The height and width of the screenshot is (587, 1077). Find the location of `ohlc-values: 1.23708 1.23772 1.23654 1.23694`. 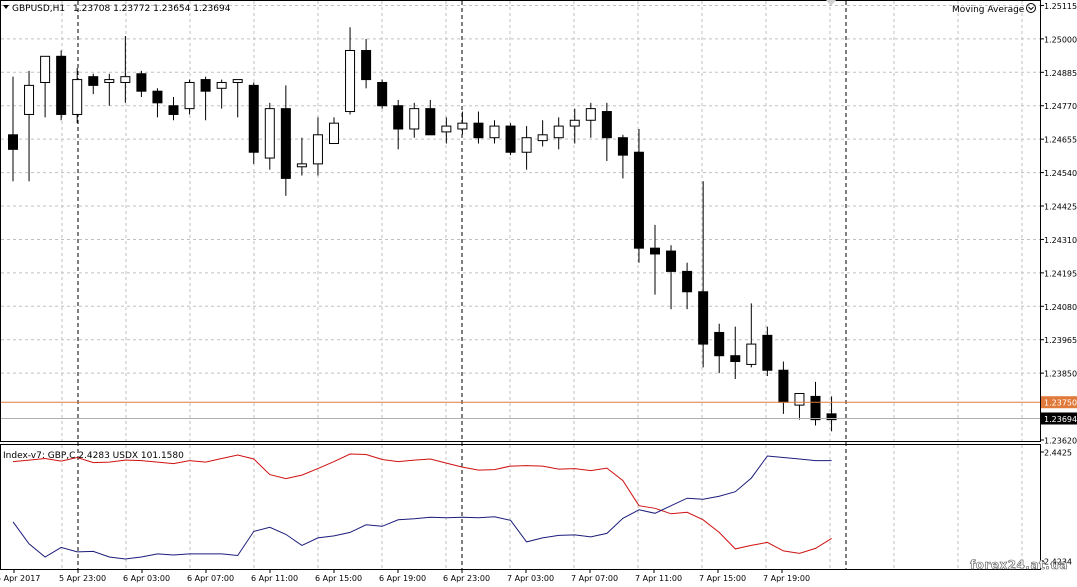

ohlc-values: 1.23708 1.23772 1.23654 1.23694 is located at coordinates (152, 9).